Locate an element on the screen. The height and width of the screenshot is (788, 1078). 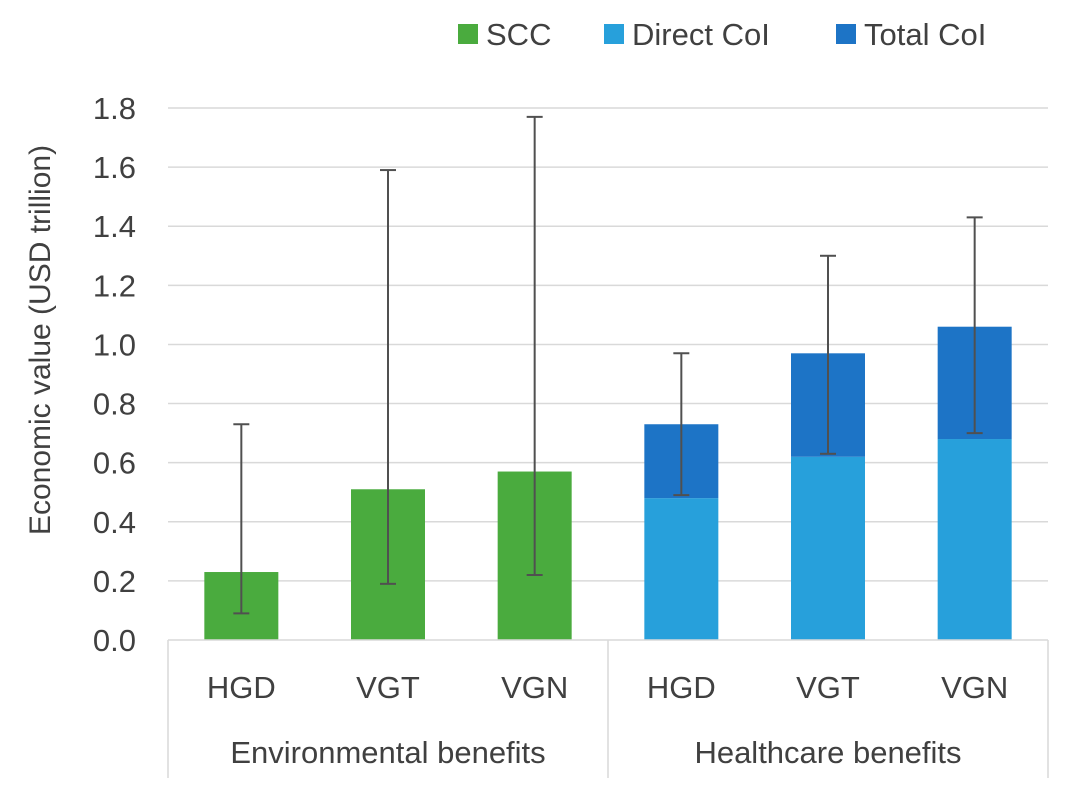
y-tick-label: 1.2 is located at coordinates (114, 285).